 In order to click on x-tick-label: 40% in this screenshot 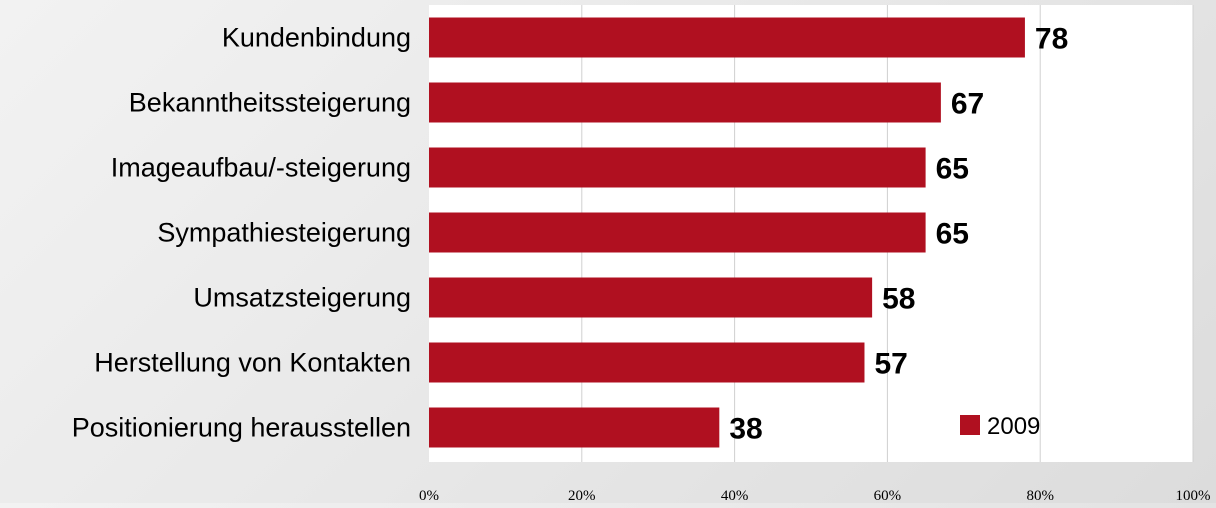, I will do `click(735, 495)`.